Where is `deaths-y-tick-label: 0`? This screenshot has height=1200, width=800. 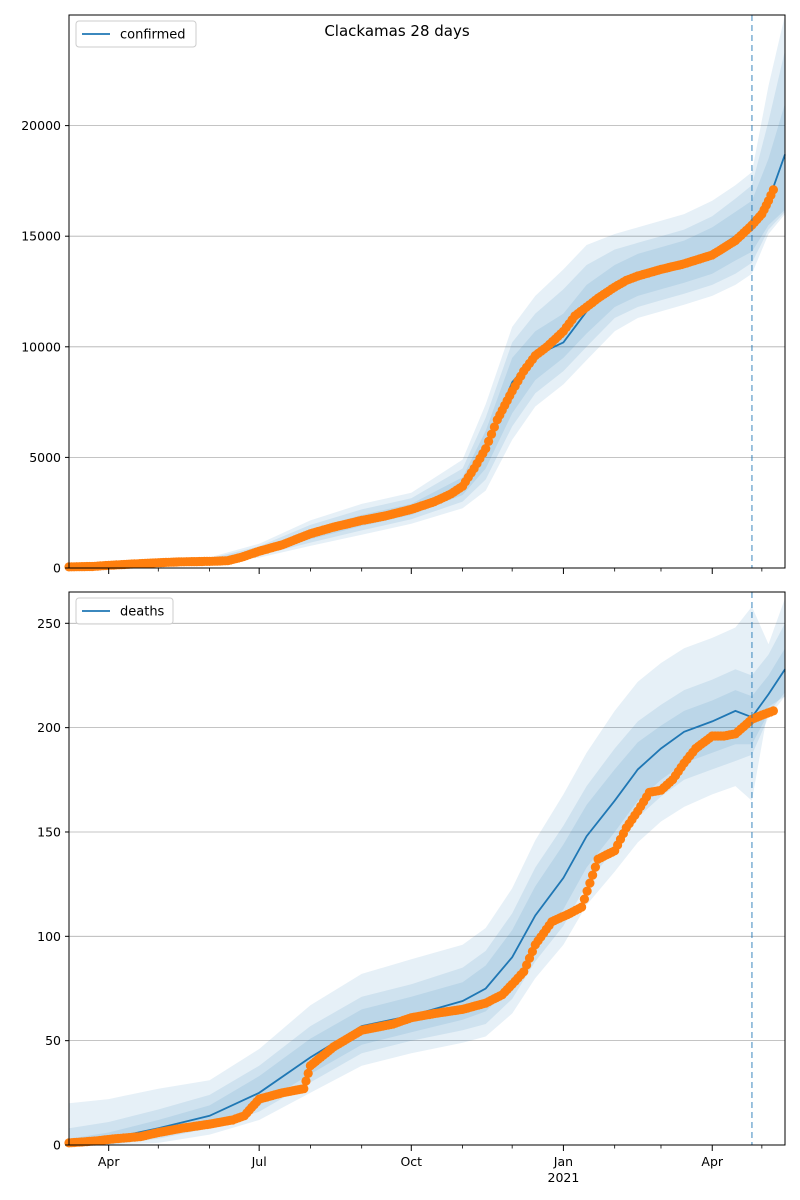
deaths-y-tick-label: 0 is located at coordinates (57, 1145).